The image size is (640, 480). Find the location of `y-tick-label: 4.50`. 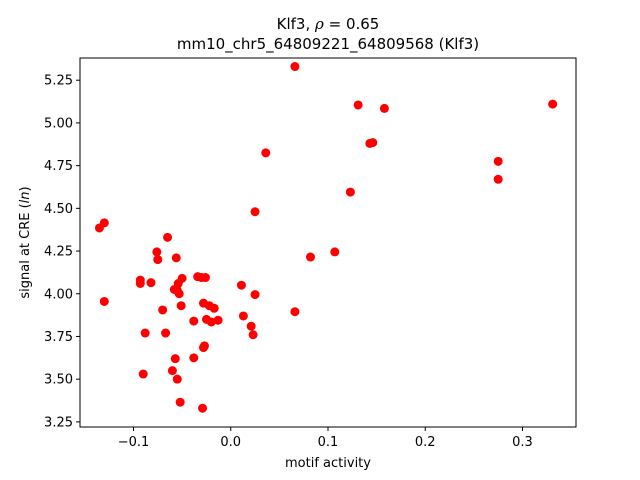

y-tick-label: 4.50 is located at coordinates (58, 209).